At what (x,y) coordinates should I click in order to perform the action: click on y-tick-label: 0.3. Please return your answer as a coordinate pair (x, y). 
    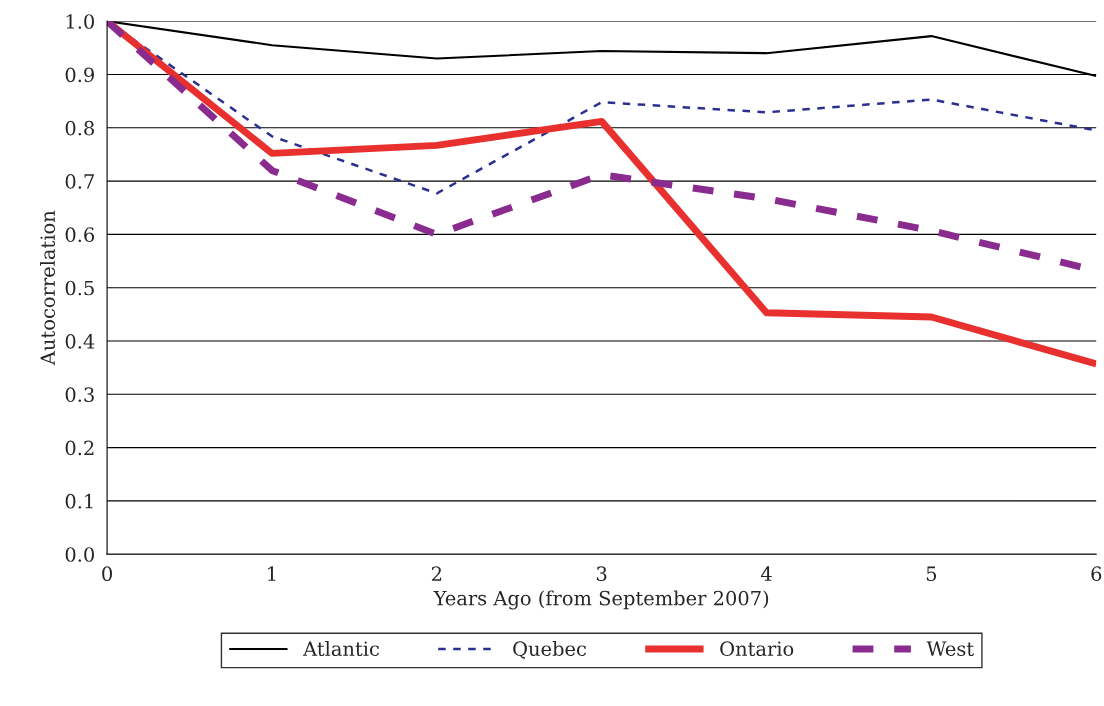
    Looking at the image, I should click on (79, 394).